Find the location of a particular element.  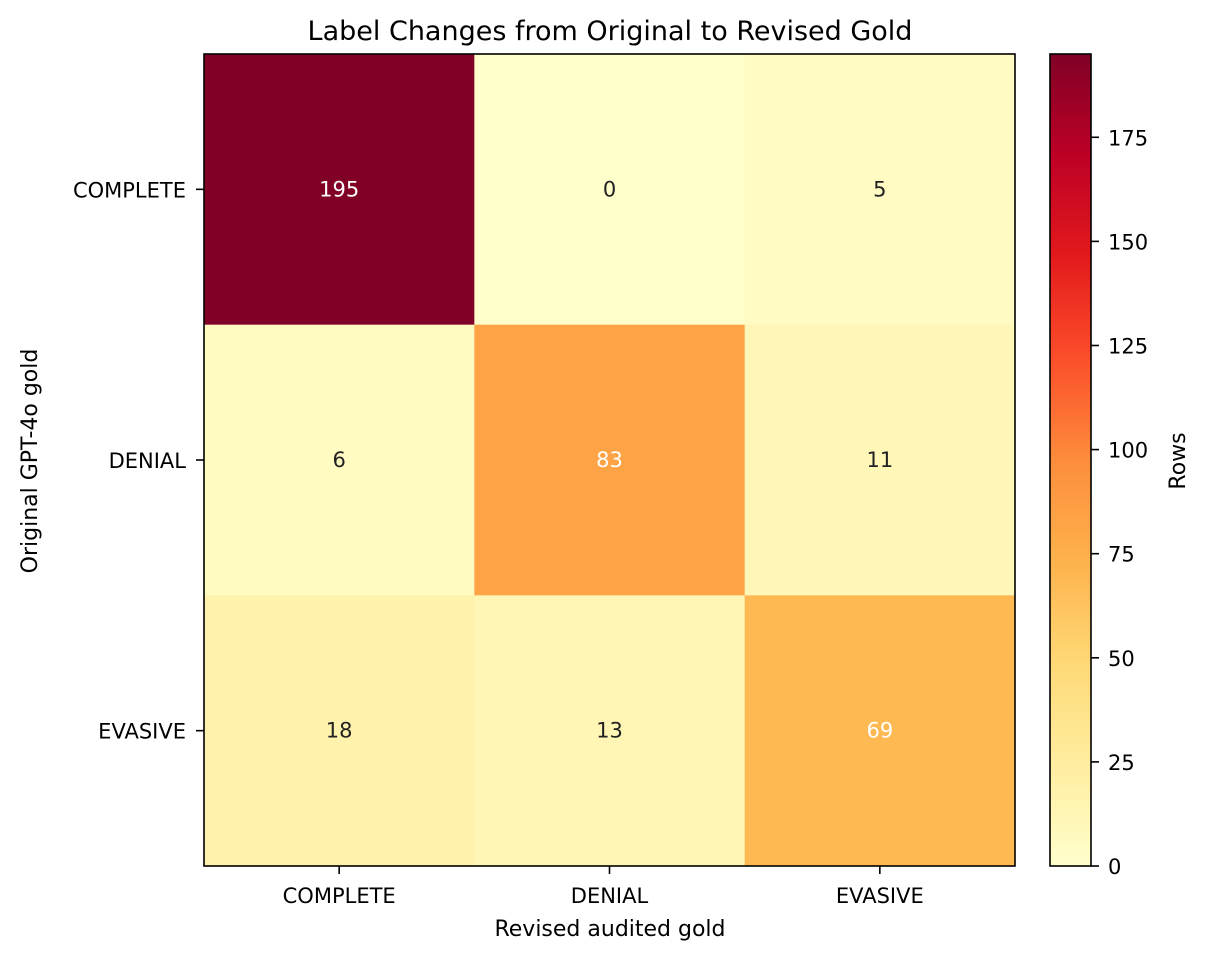

colorbar-label: Rows is located at coordinates (1178, 460).